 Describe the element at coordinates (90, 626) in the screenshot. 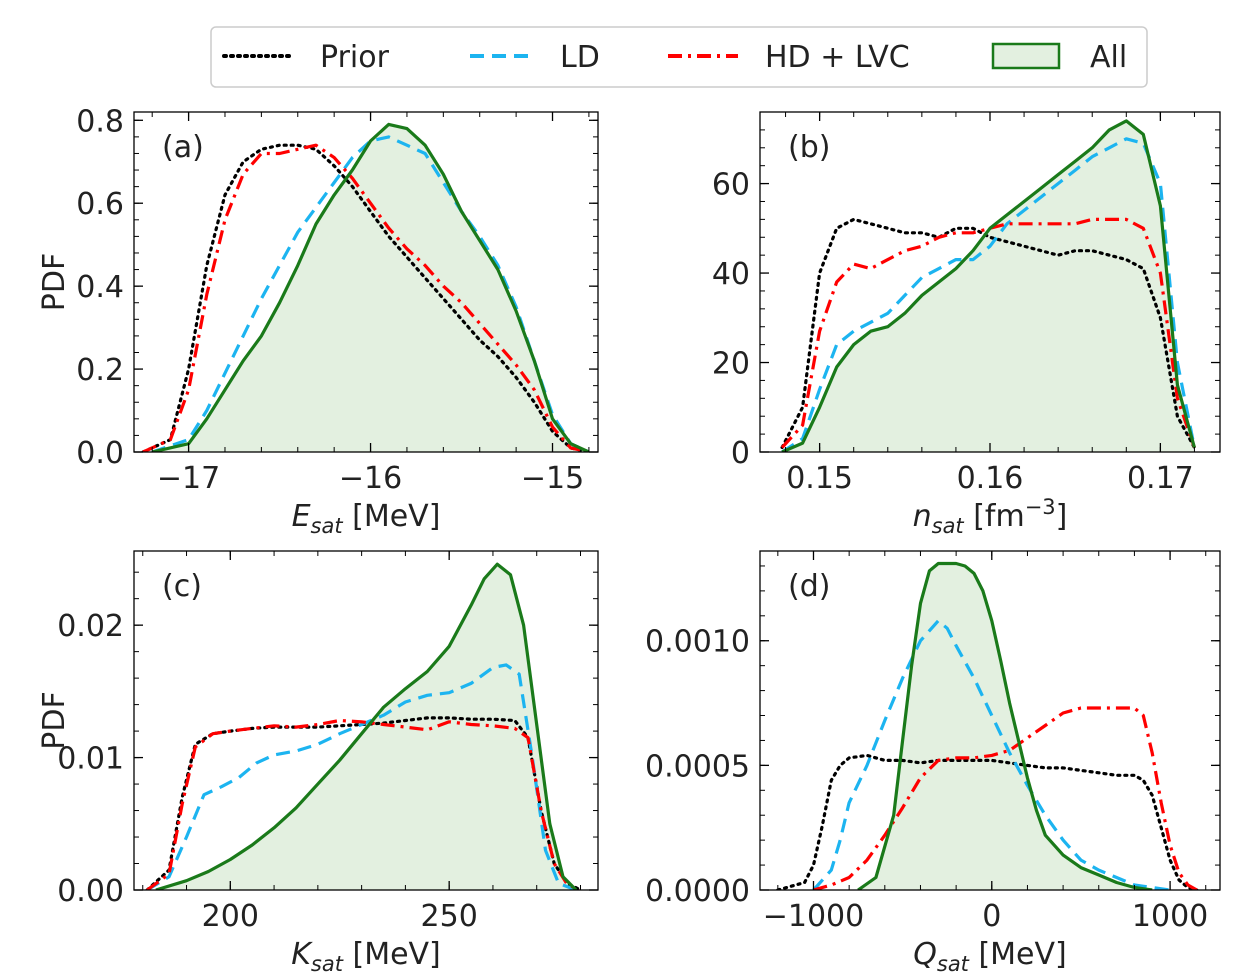

I see `y-tick-label: 0.02` at that location.